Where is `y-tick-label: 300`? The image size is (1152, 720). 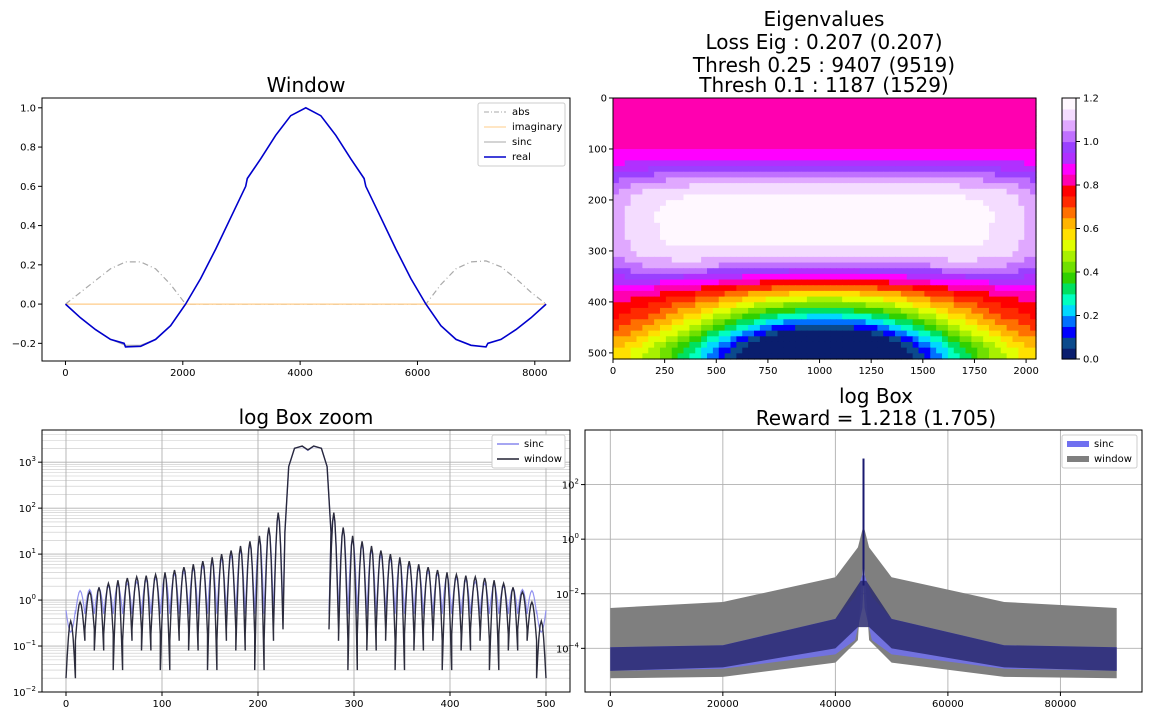 y-tick-label: 300 is located at coordinates (597, 251).